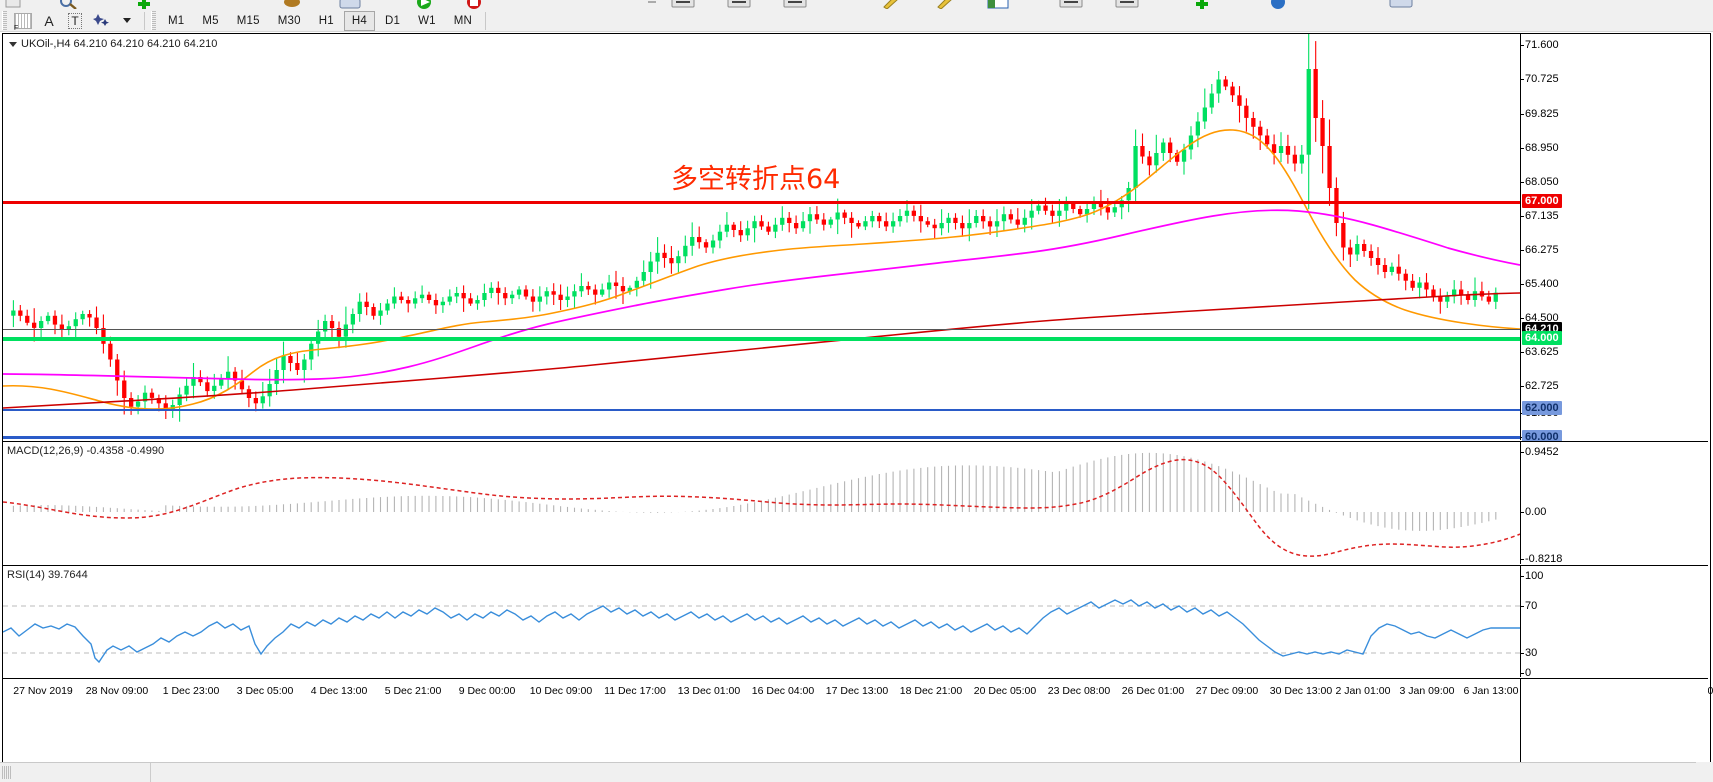  Describe the element at coordinates (561, 691) in the screenshot. I see `time-label: 10 Dec 09:00` at that location.